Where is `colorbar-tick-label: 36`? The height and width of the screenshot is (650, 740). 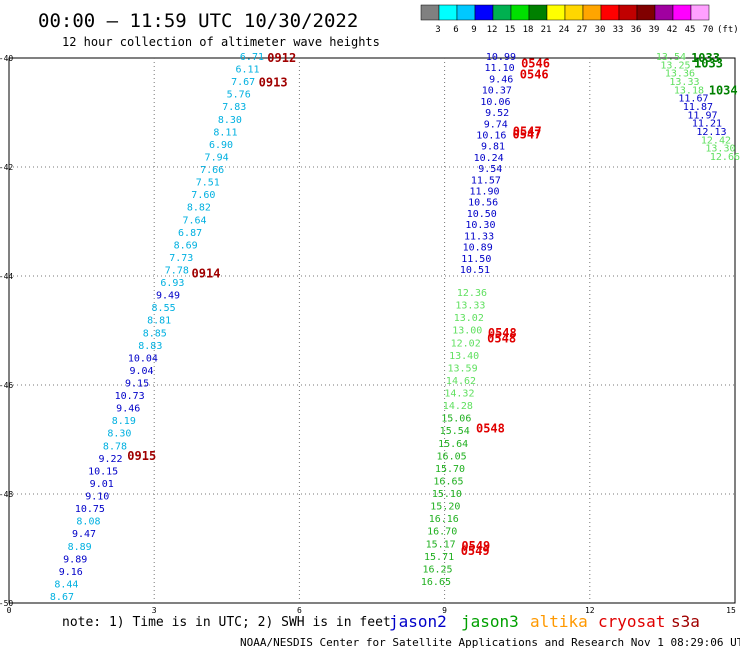 colorbar-tick-label: 36 is located at coordinates (636, 30).